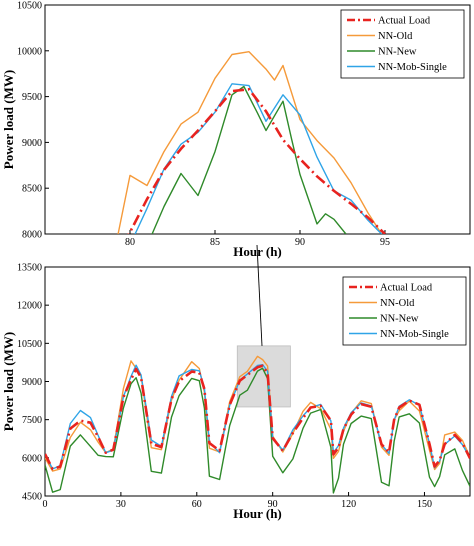  What do you see at coordinates (29, 306) in the screenshot?
I see `y-tick-label: 12000` at bounding box center [29, 306].